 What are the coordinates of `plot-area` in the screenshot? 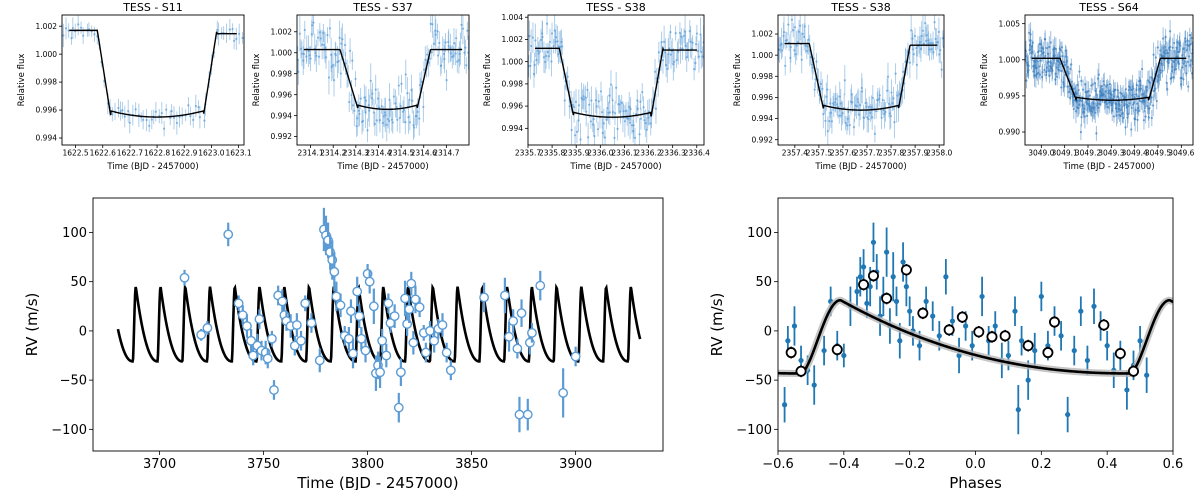 It's located at (616, 80).